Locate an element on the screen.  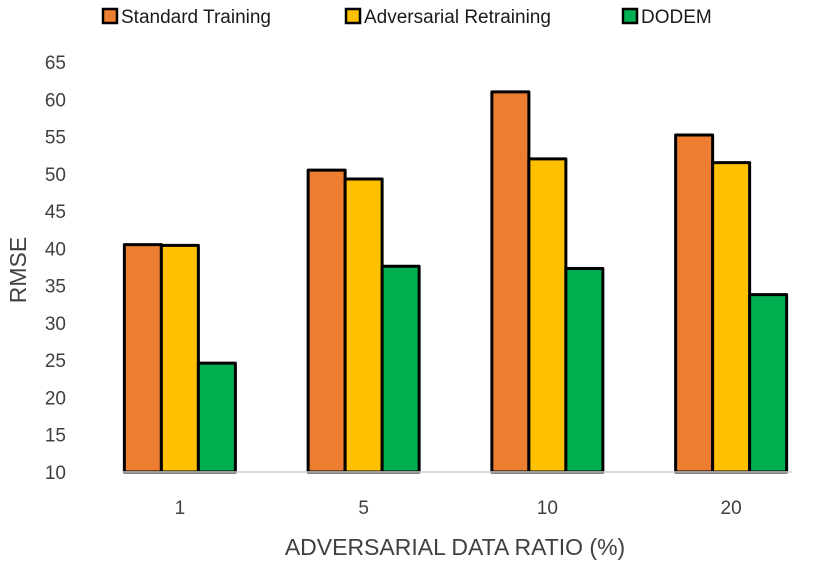
y-tick-label: 50 is located at coordinates (55, 175).